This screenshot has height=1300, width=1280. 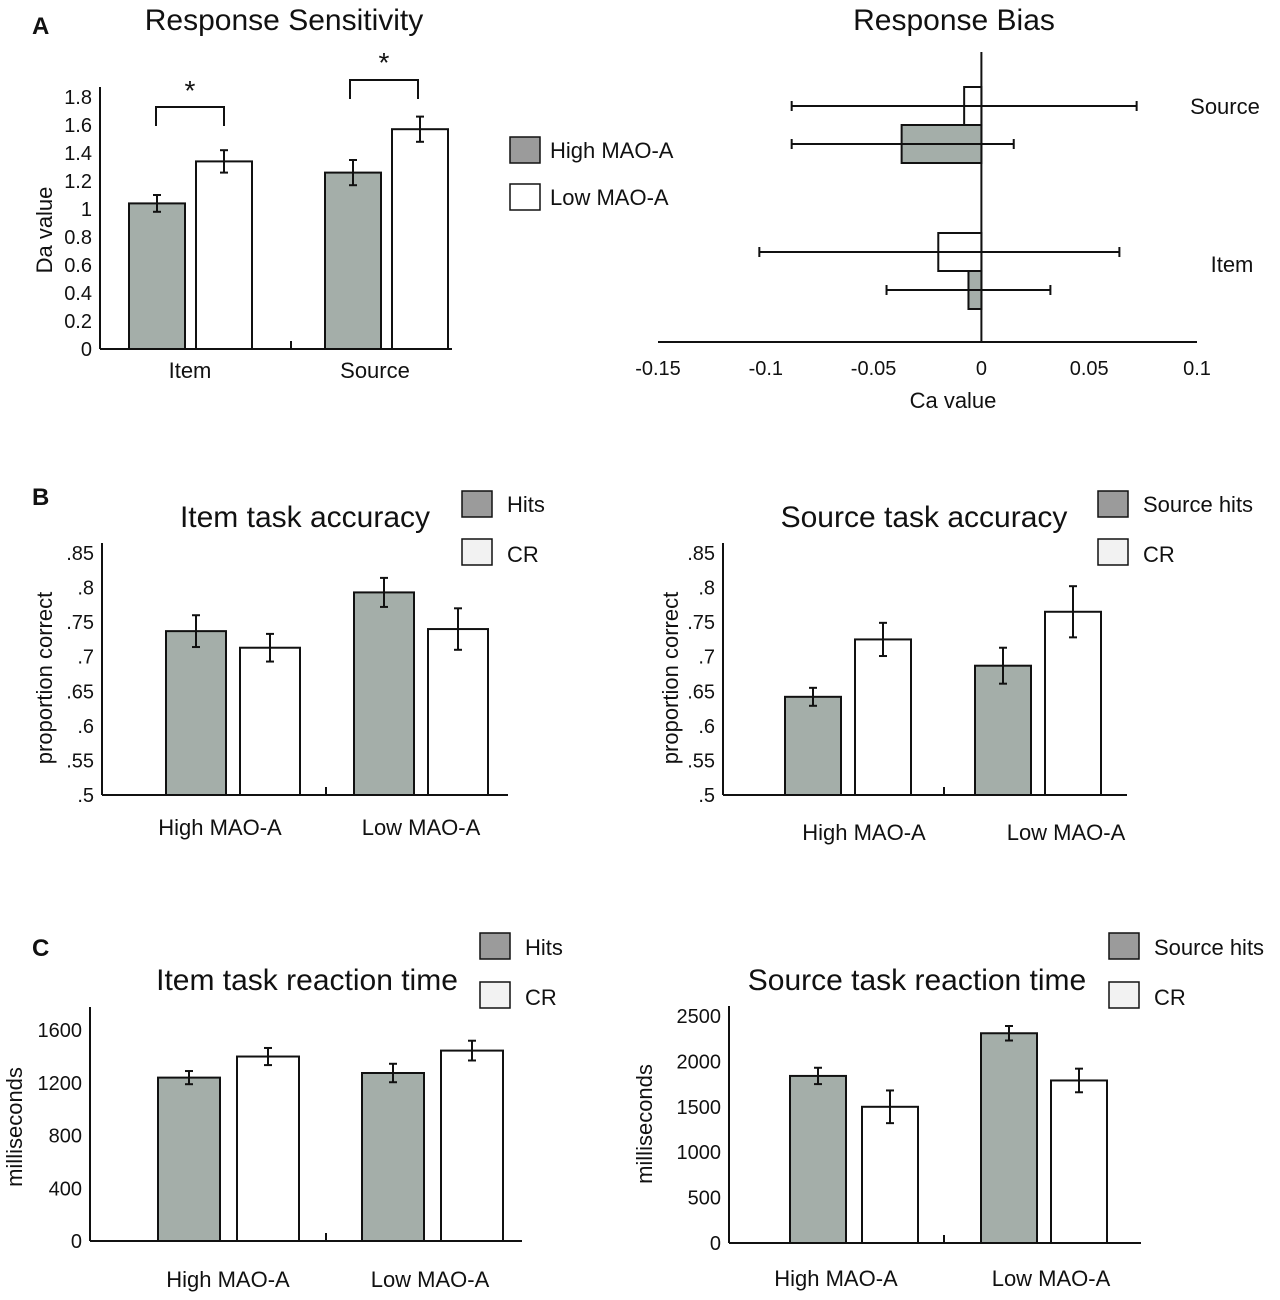 What do you see at coordinates (766, 369) in the screenshot?
I see `x-tick-label: -0.1` at bounding box center [766, 369].